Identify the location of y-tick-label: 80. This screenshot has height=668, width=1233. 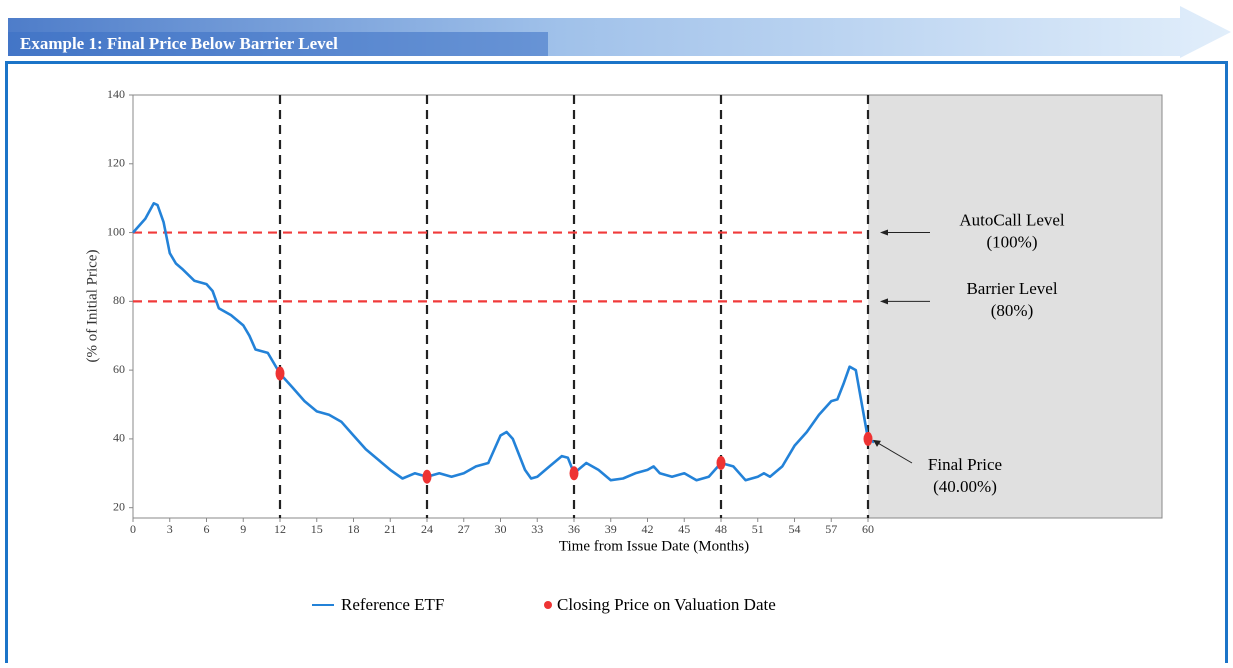
(119, 300).